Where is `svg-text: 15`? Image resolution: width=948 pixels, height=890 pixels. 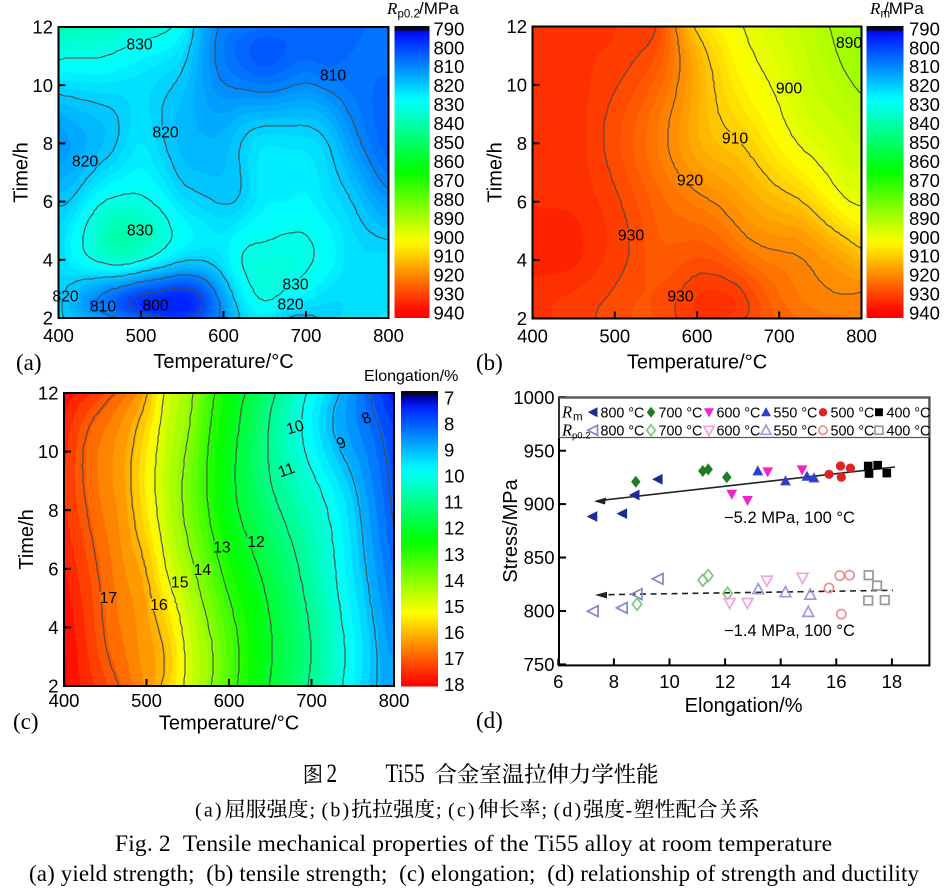 svg-text: 15 is located at coordinates (180, 582).